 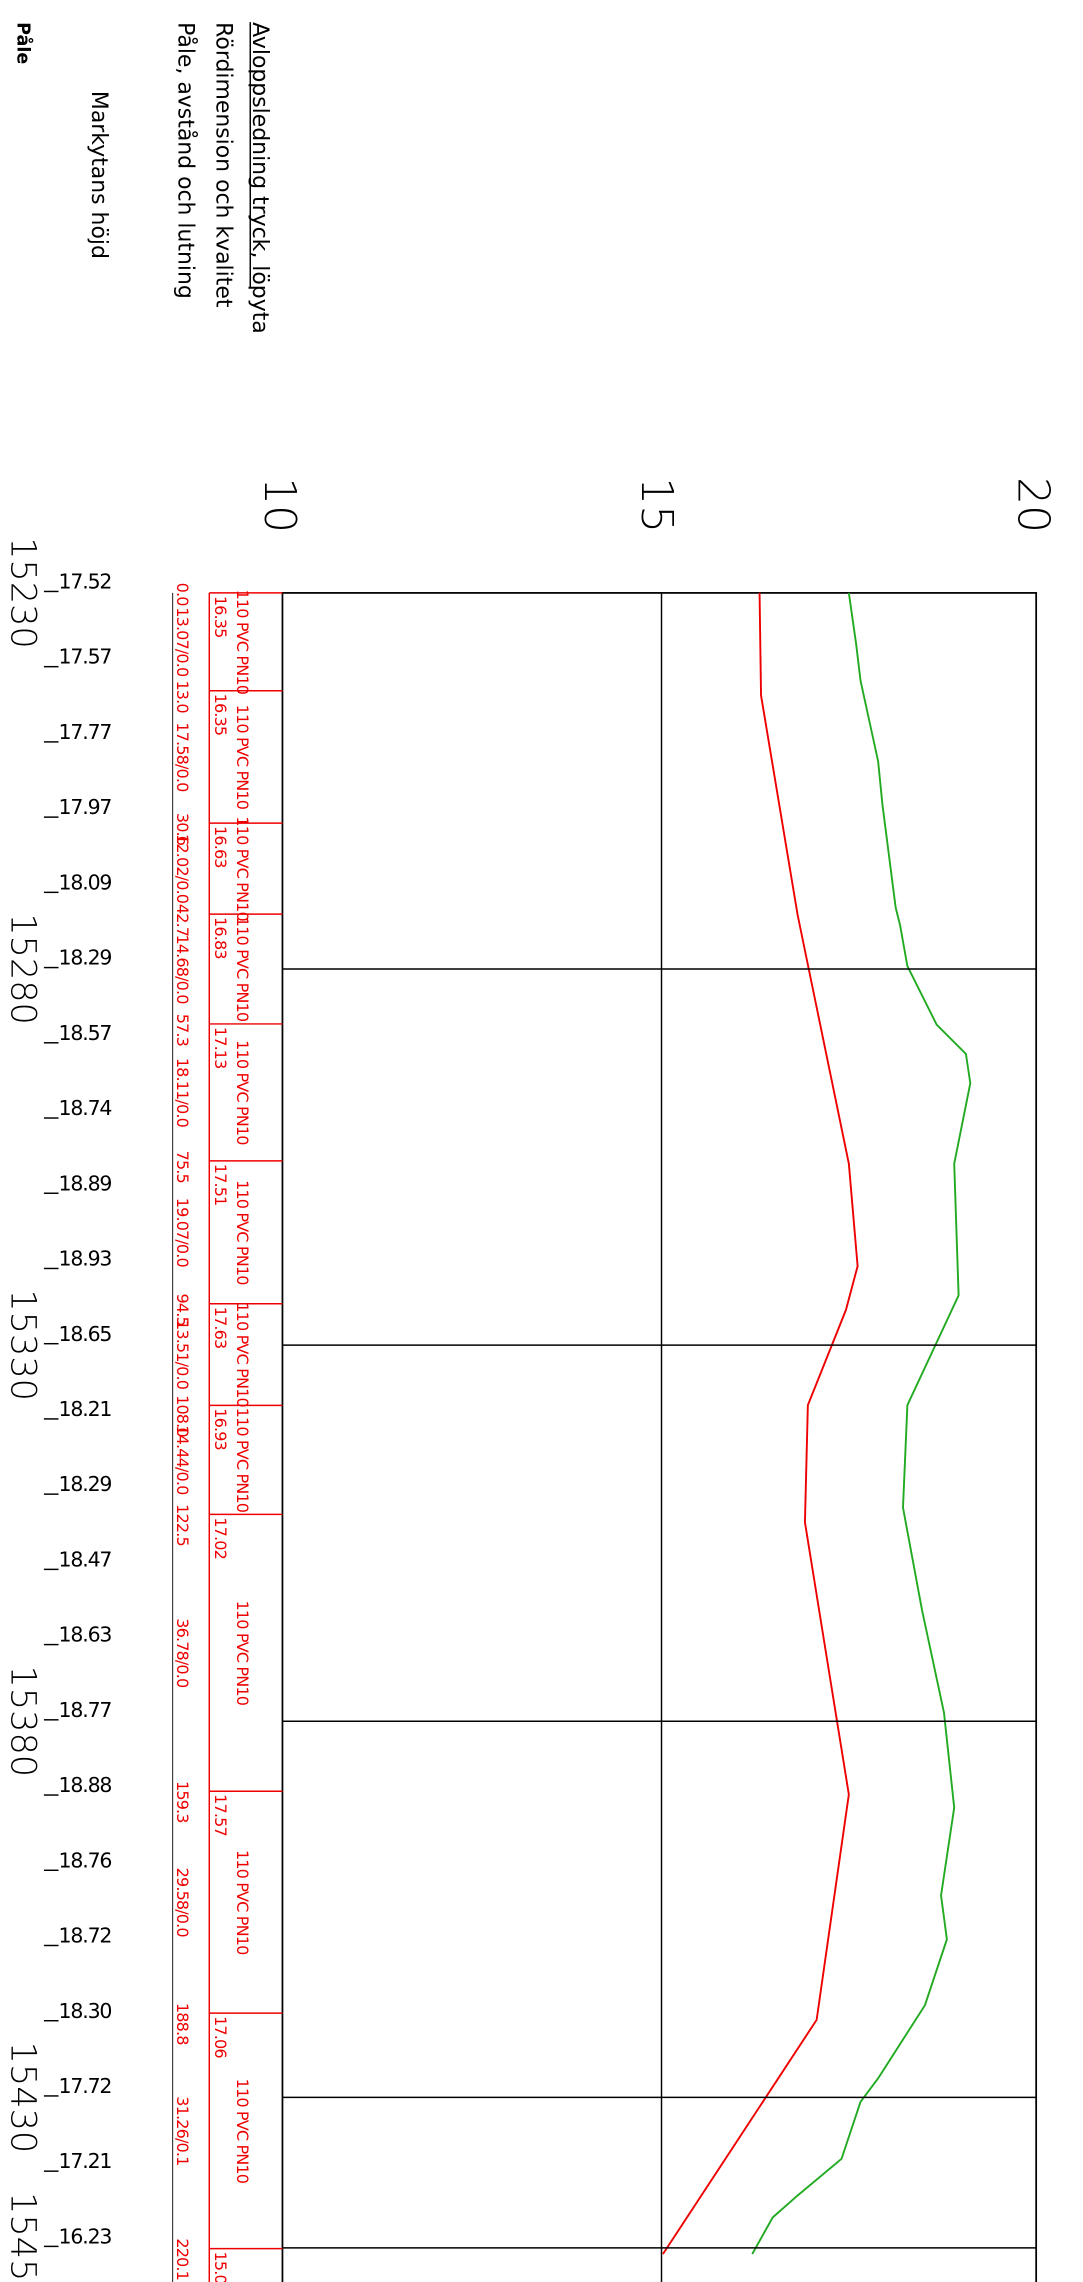 I want to click on invert-level: 15.05, so click(x=220, y=2267).